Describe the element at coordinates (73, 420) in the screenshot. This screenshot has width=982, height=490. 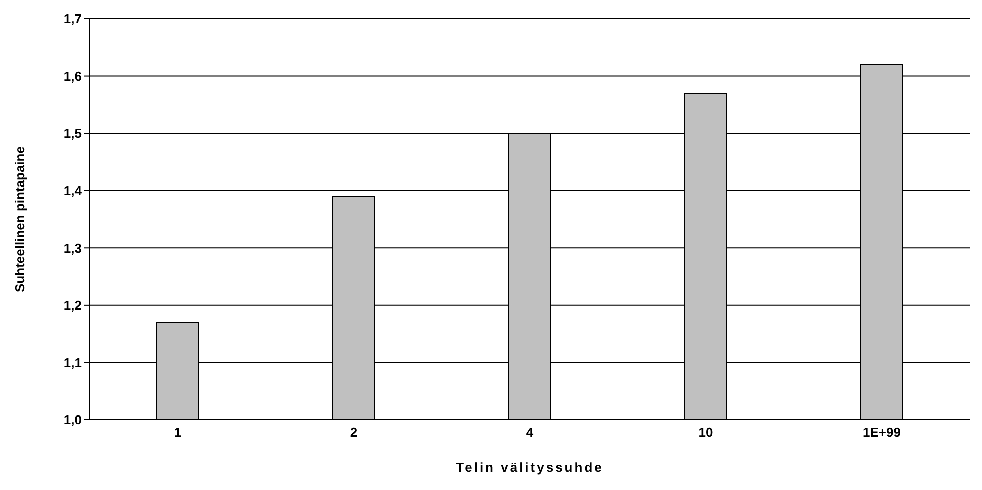
I see `y-tick-label: 1,0` at that location.